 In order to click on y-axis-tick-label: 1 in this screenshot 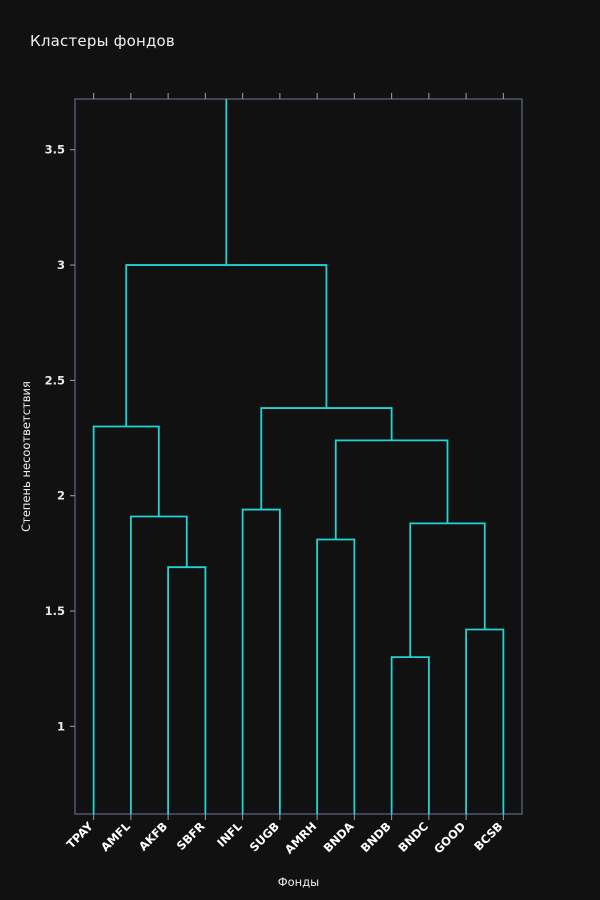, I will do `click(61, 726)`.